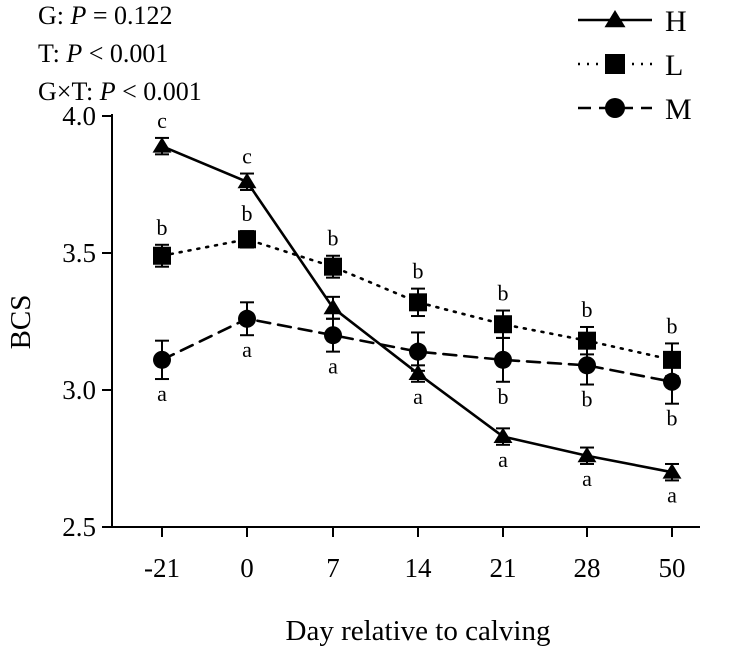 The width and height of the screenshot is (730, 651). I want to click on x-tick-label: 7, so click(333, 568).